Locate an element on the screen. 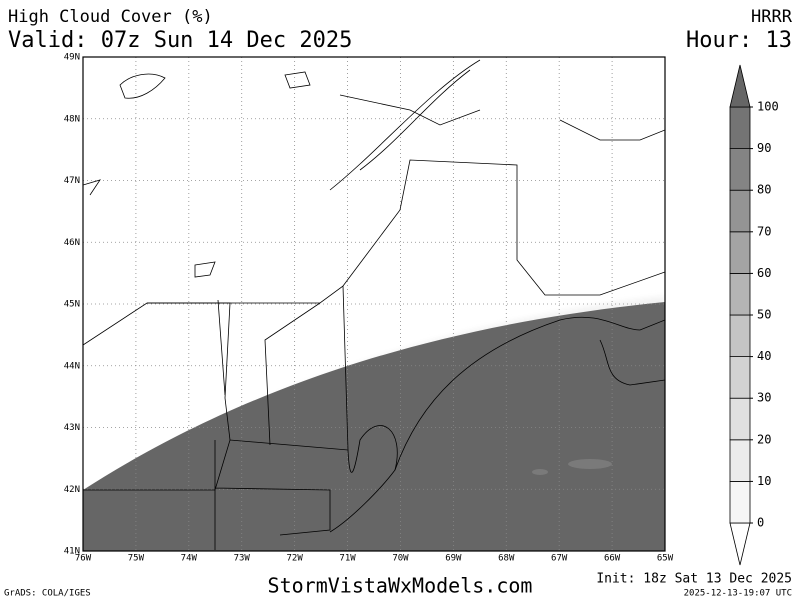 The width and height of the screenshot is (800, 600). lat-label: 42N is located at coordinates (72, 490).